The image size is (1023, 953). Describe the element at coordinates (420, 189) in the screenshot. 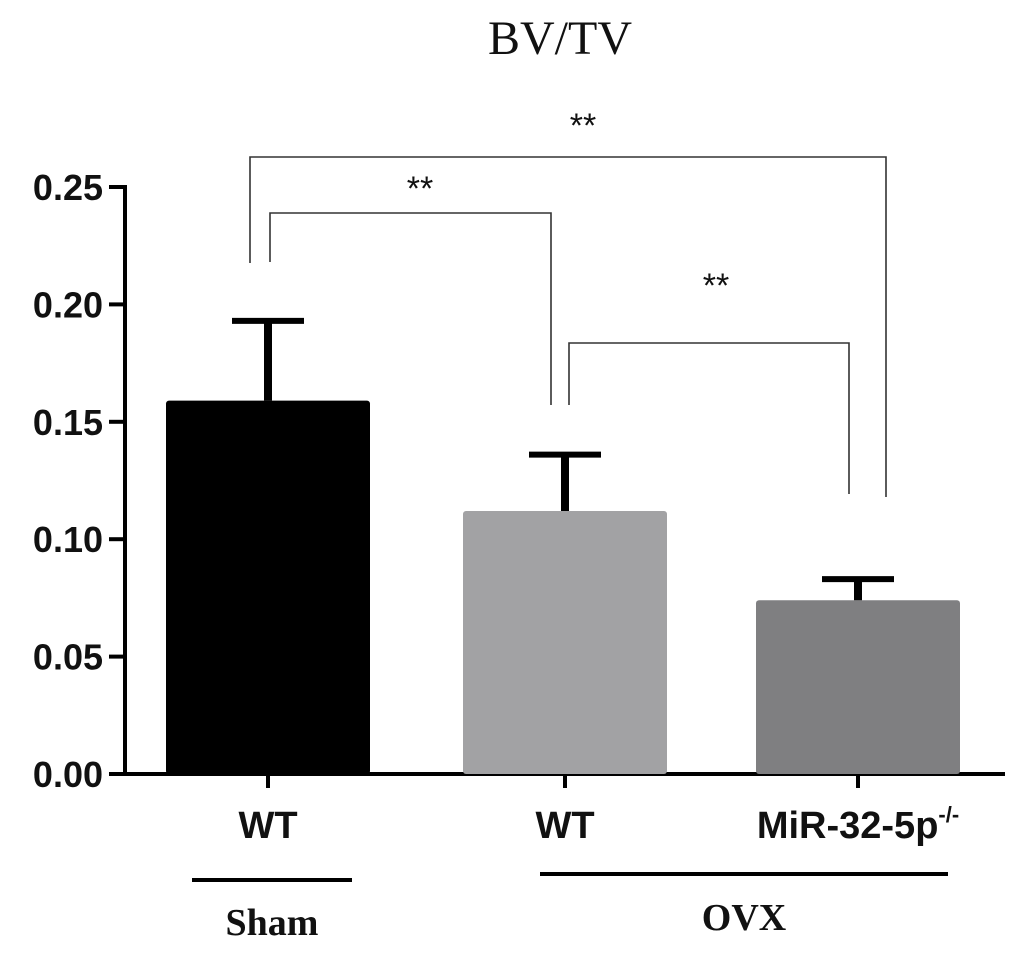

I see `significance-label-2: **` at that location.